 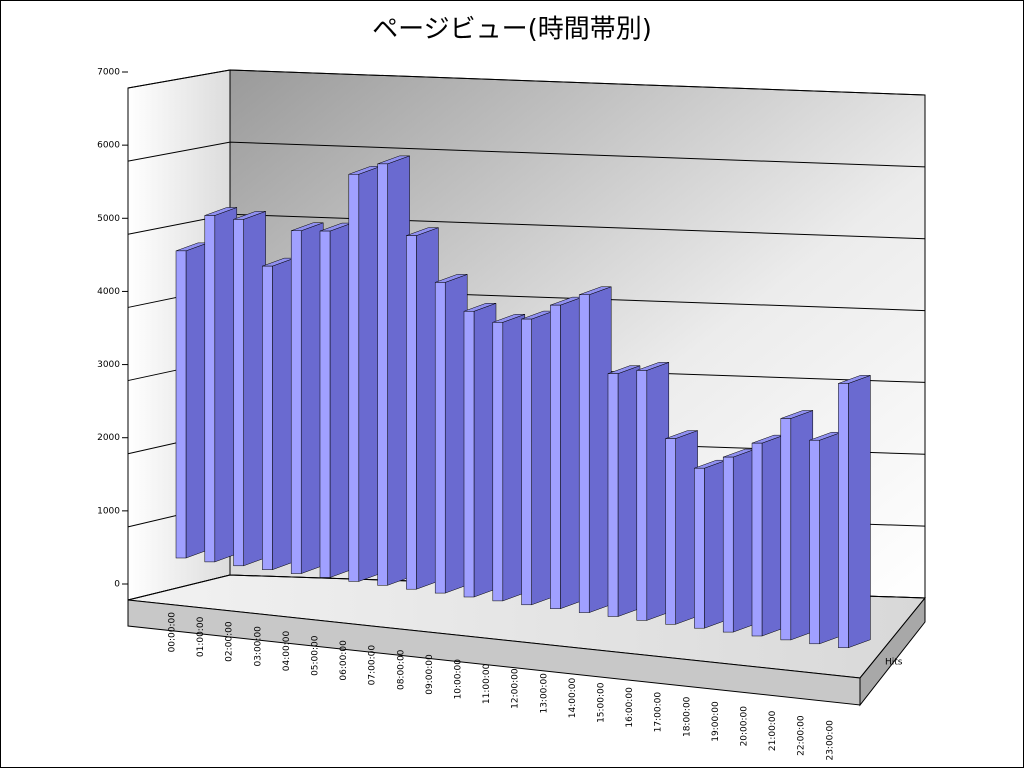 I want to click on x-tick-label: 08:00:00, so click(x=401, y=669).